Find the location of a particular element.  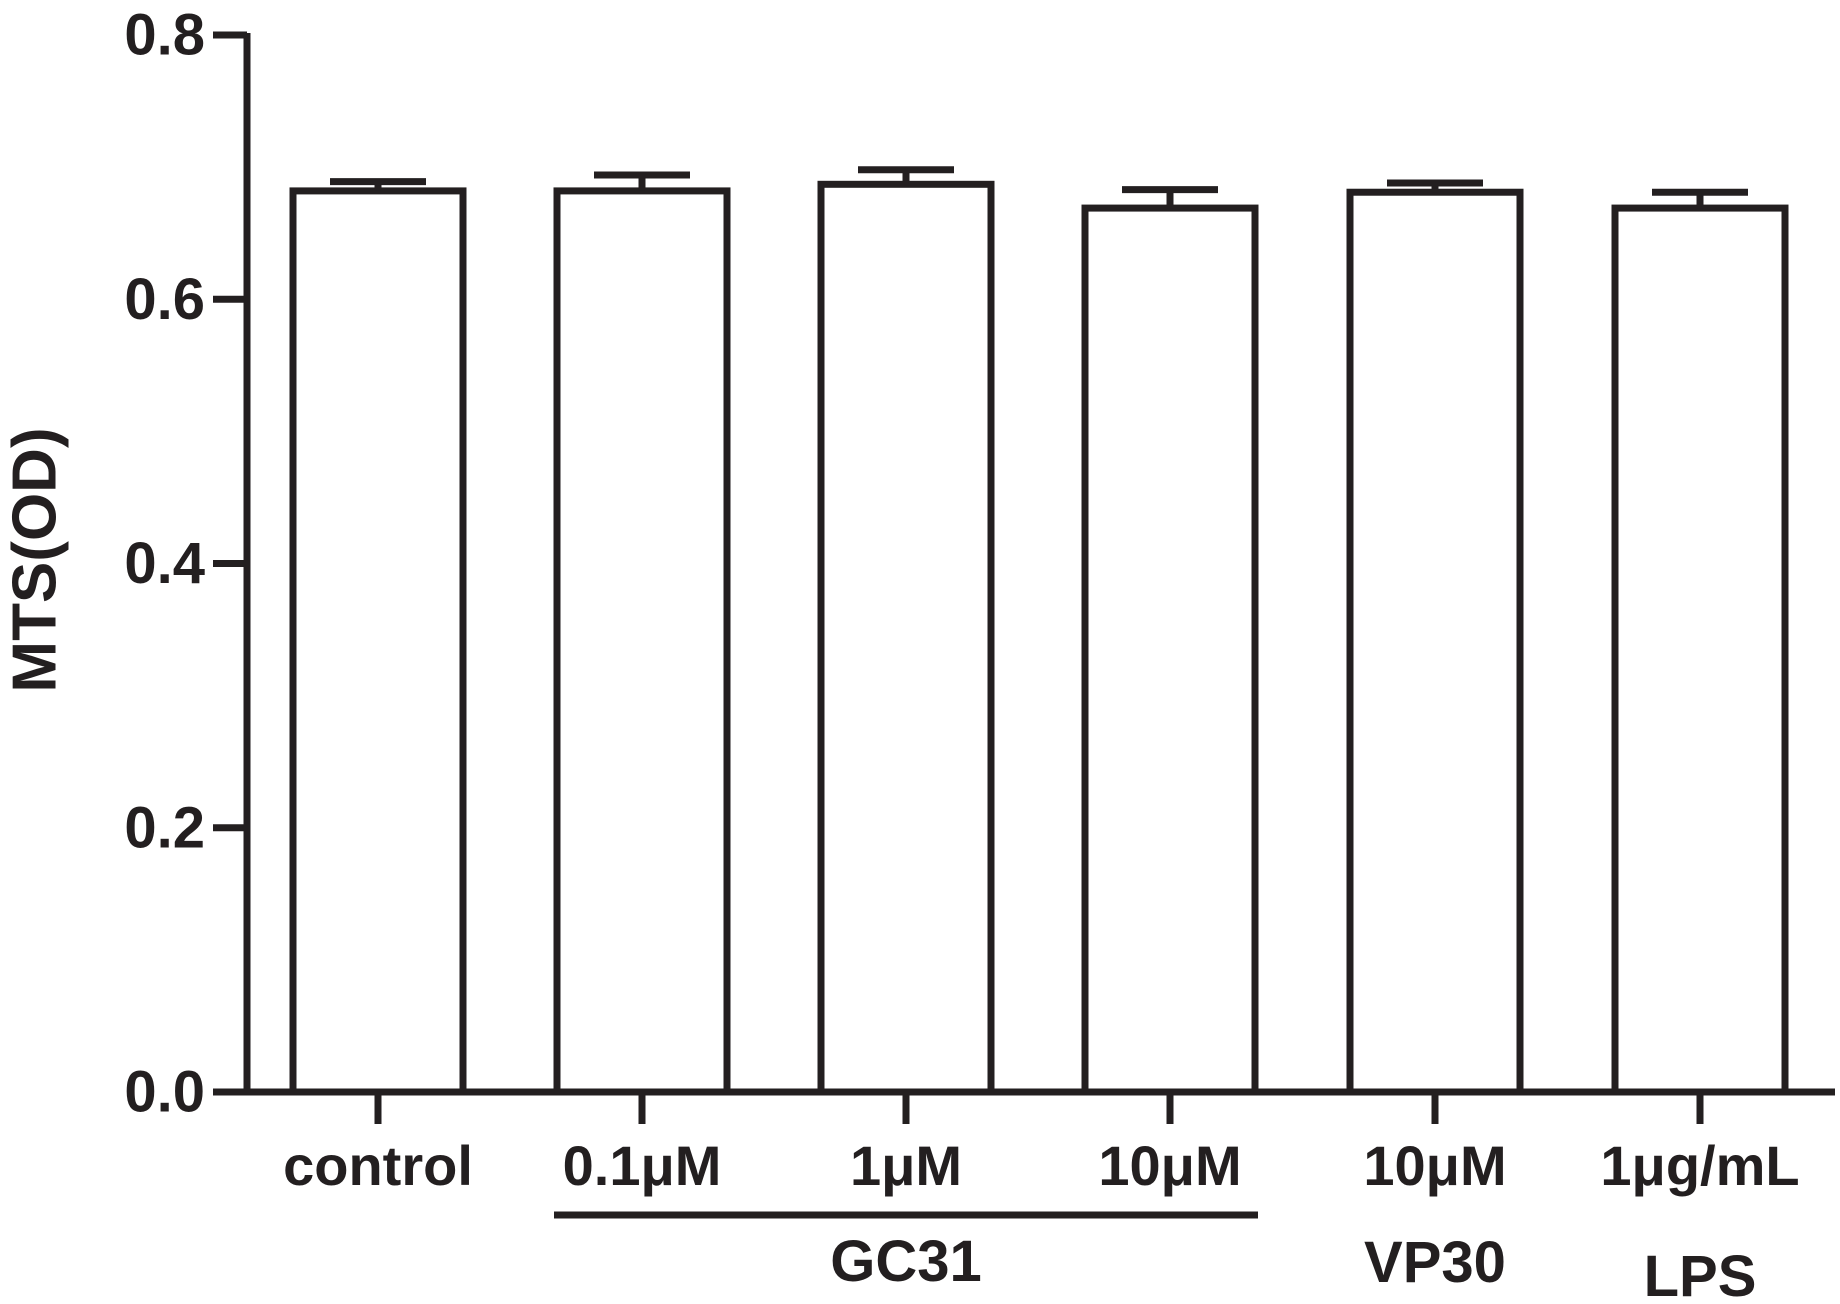

category-label: 1μg/mL is located at coordinates (1699, 1165).